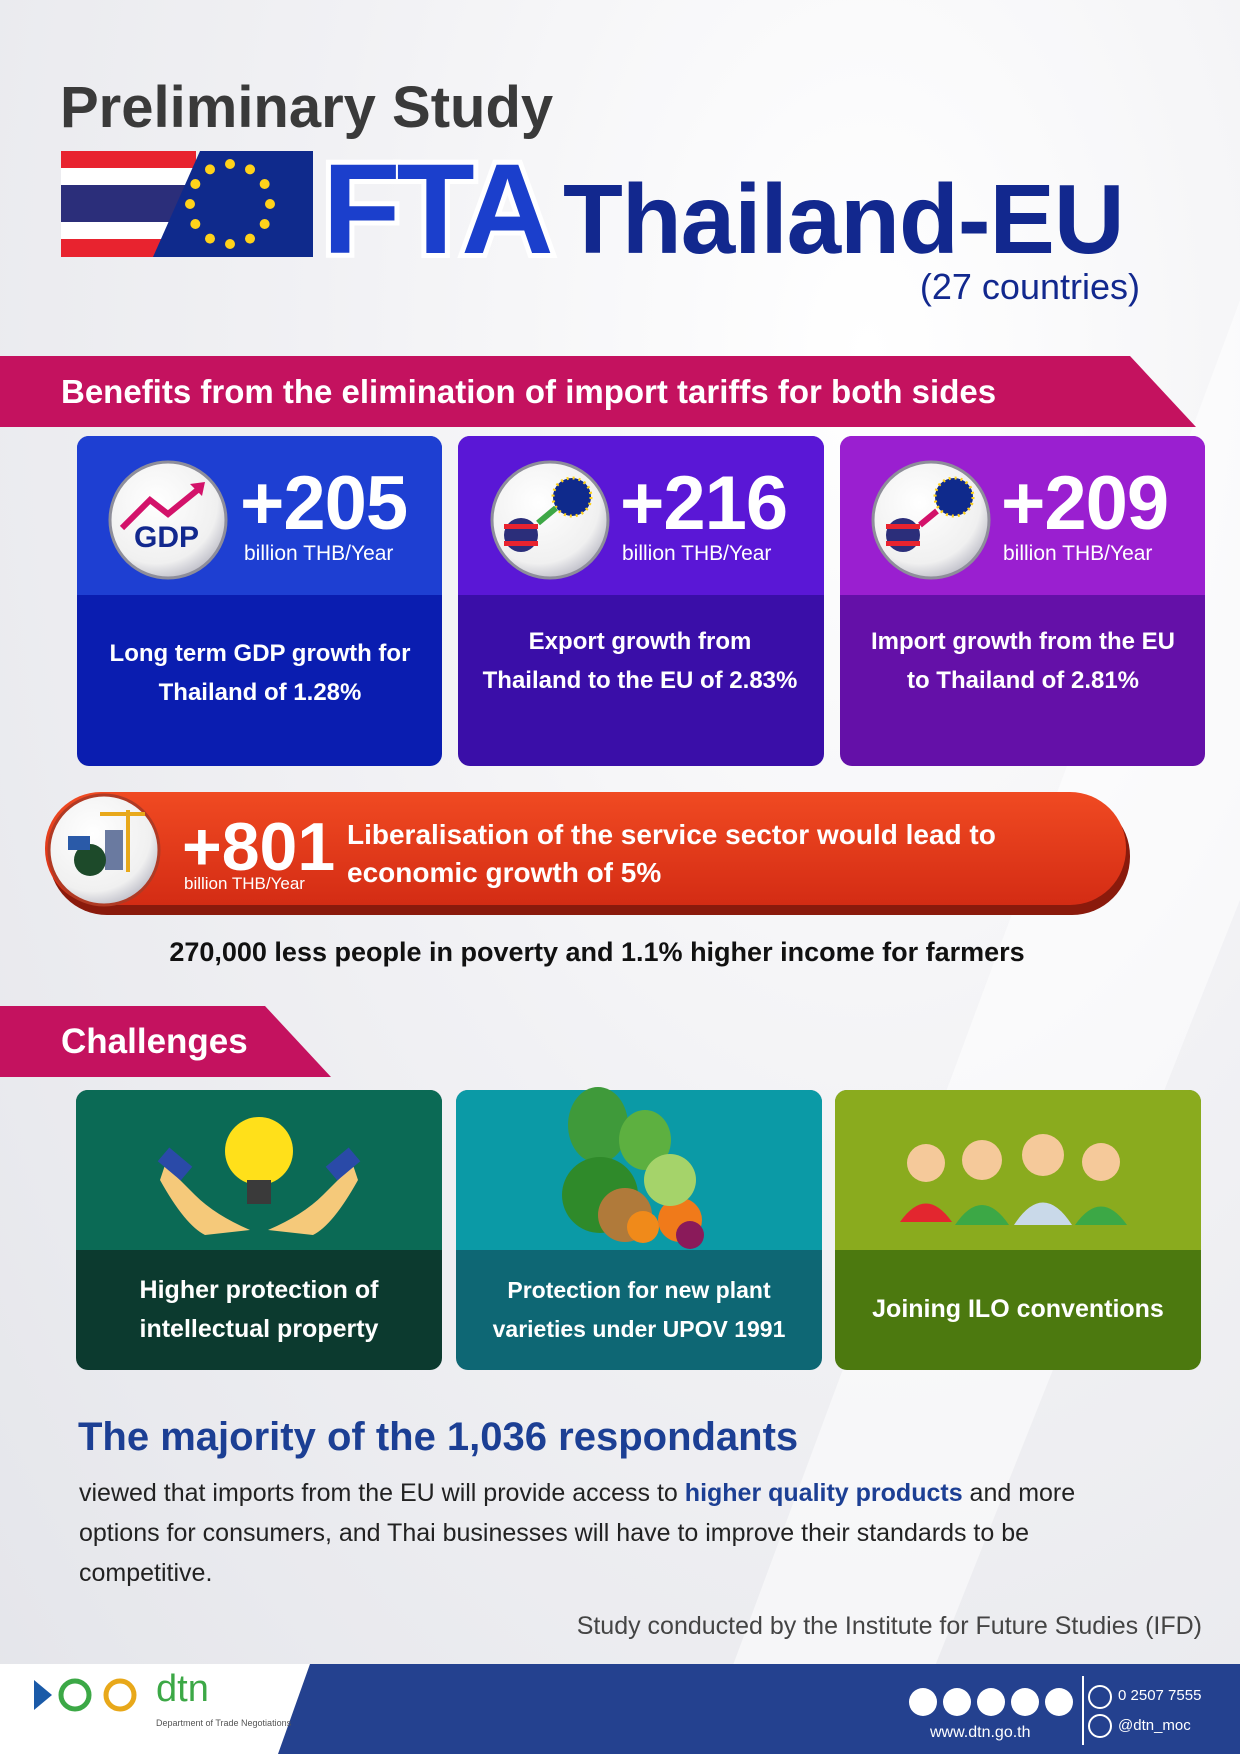 Image resolution: width=1240 pixels, height=1754 pixels. What do you see at coordinates (168, 520) in the screenshot?
I see `gdp-icon` at bounding box center [168, 520].